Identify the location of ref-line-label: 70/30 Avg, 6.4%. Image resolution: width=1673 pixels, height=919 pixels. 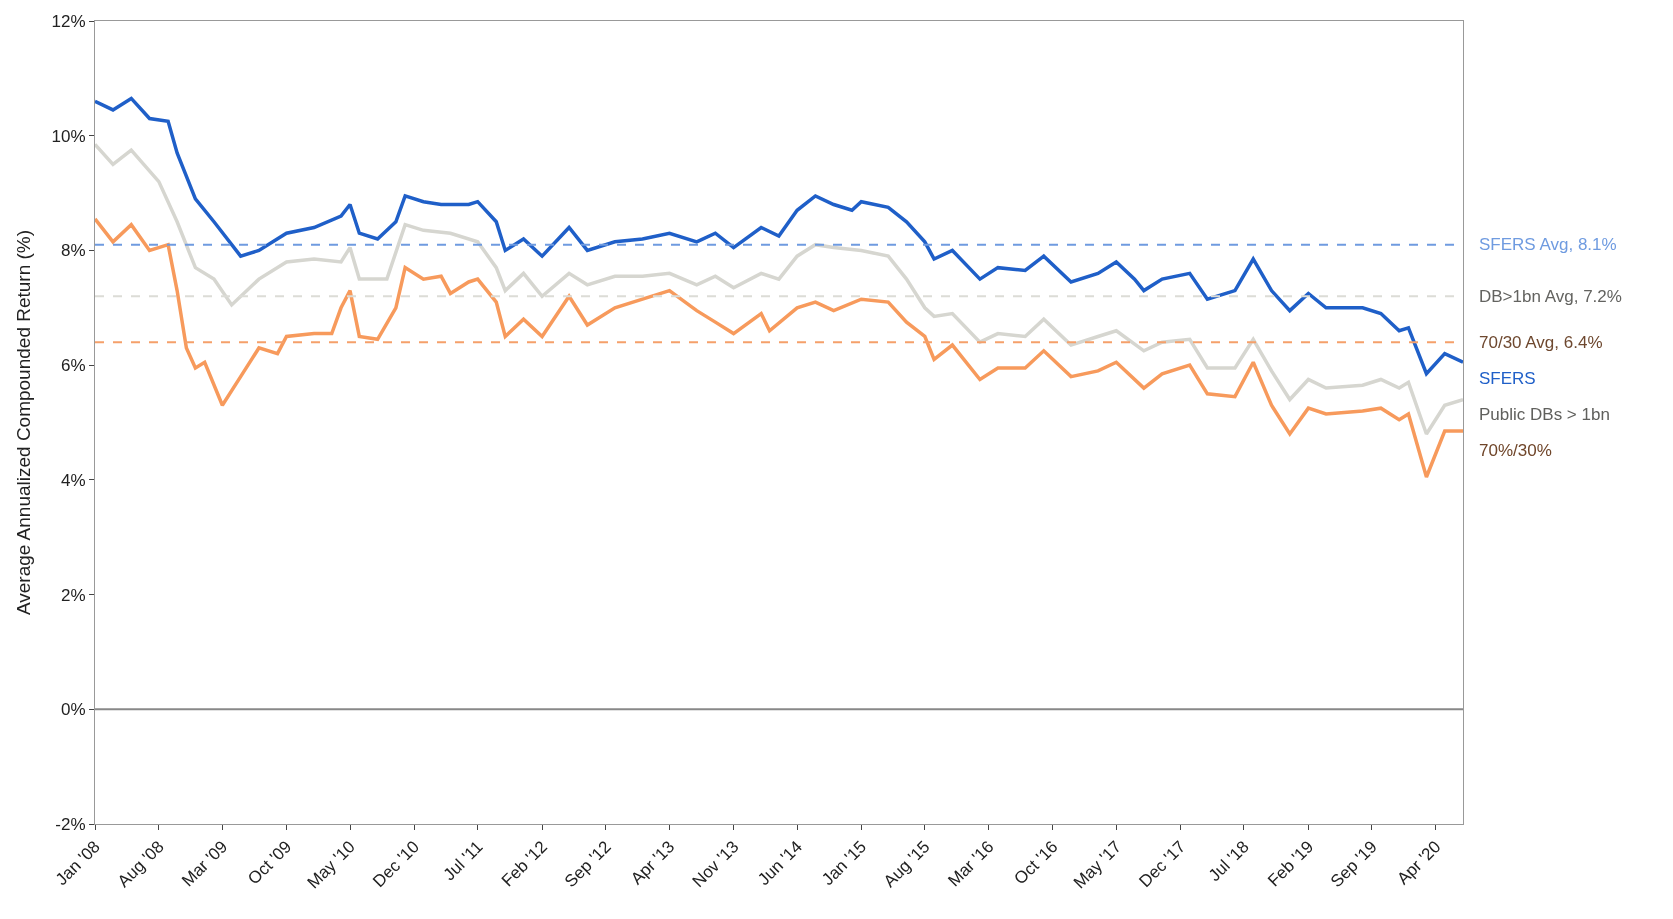
(1541, 342).